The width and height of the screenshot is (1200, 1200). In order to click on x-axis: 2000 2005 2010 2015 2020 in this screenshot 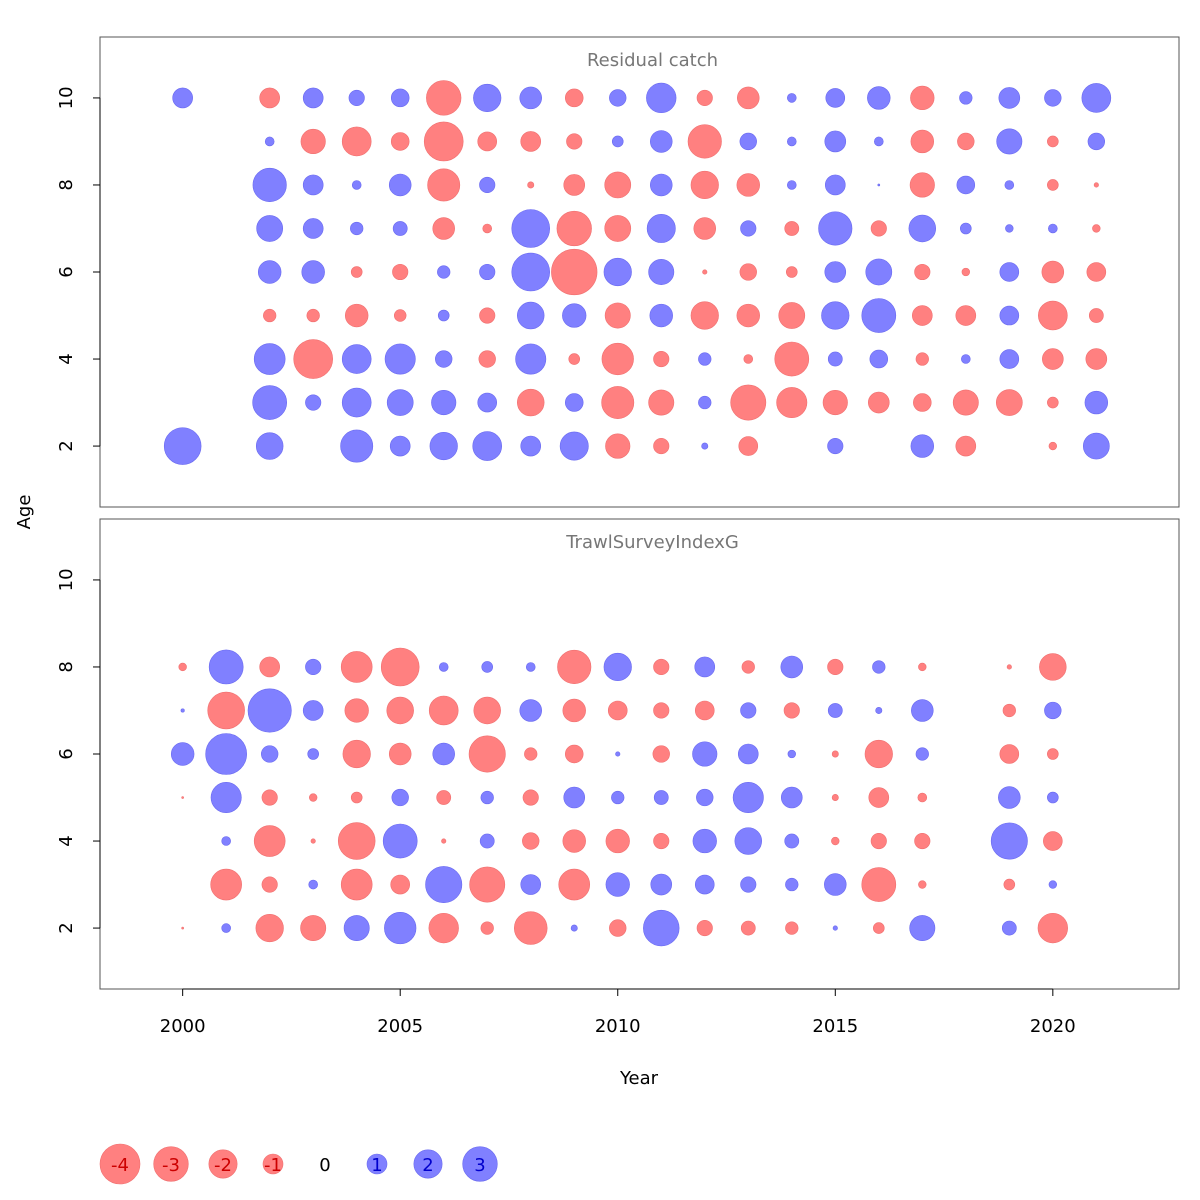, I will do `click(618, 1012)`.